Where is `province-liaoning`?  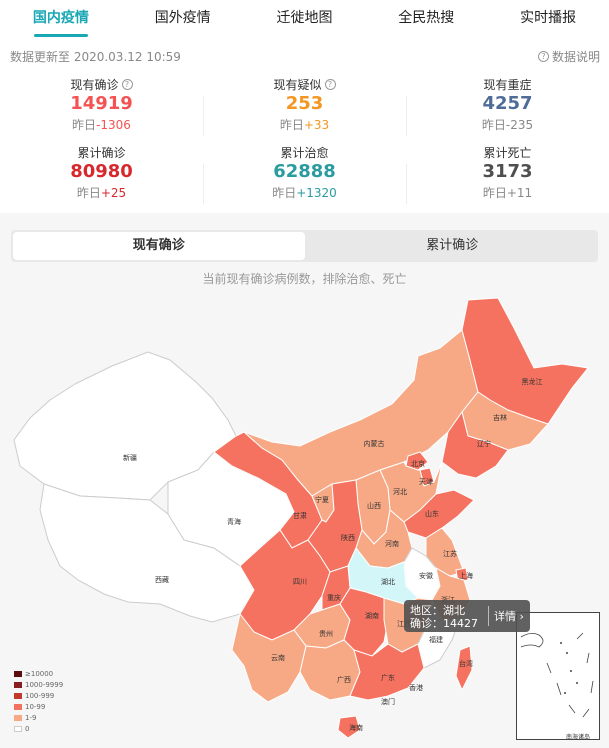 province-liaoning is located at coordinates (475, 444).